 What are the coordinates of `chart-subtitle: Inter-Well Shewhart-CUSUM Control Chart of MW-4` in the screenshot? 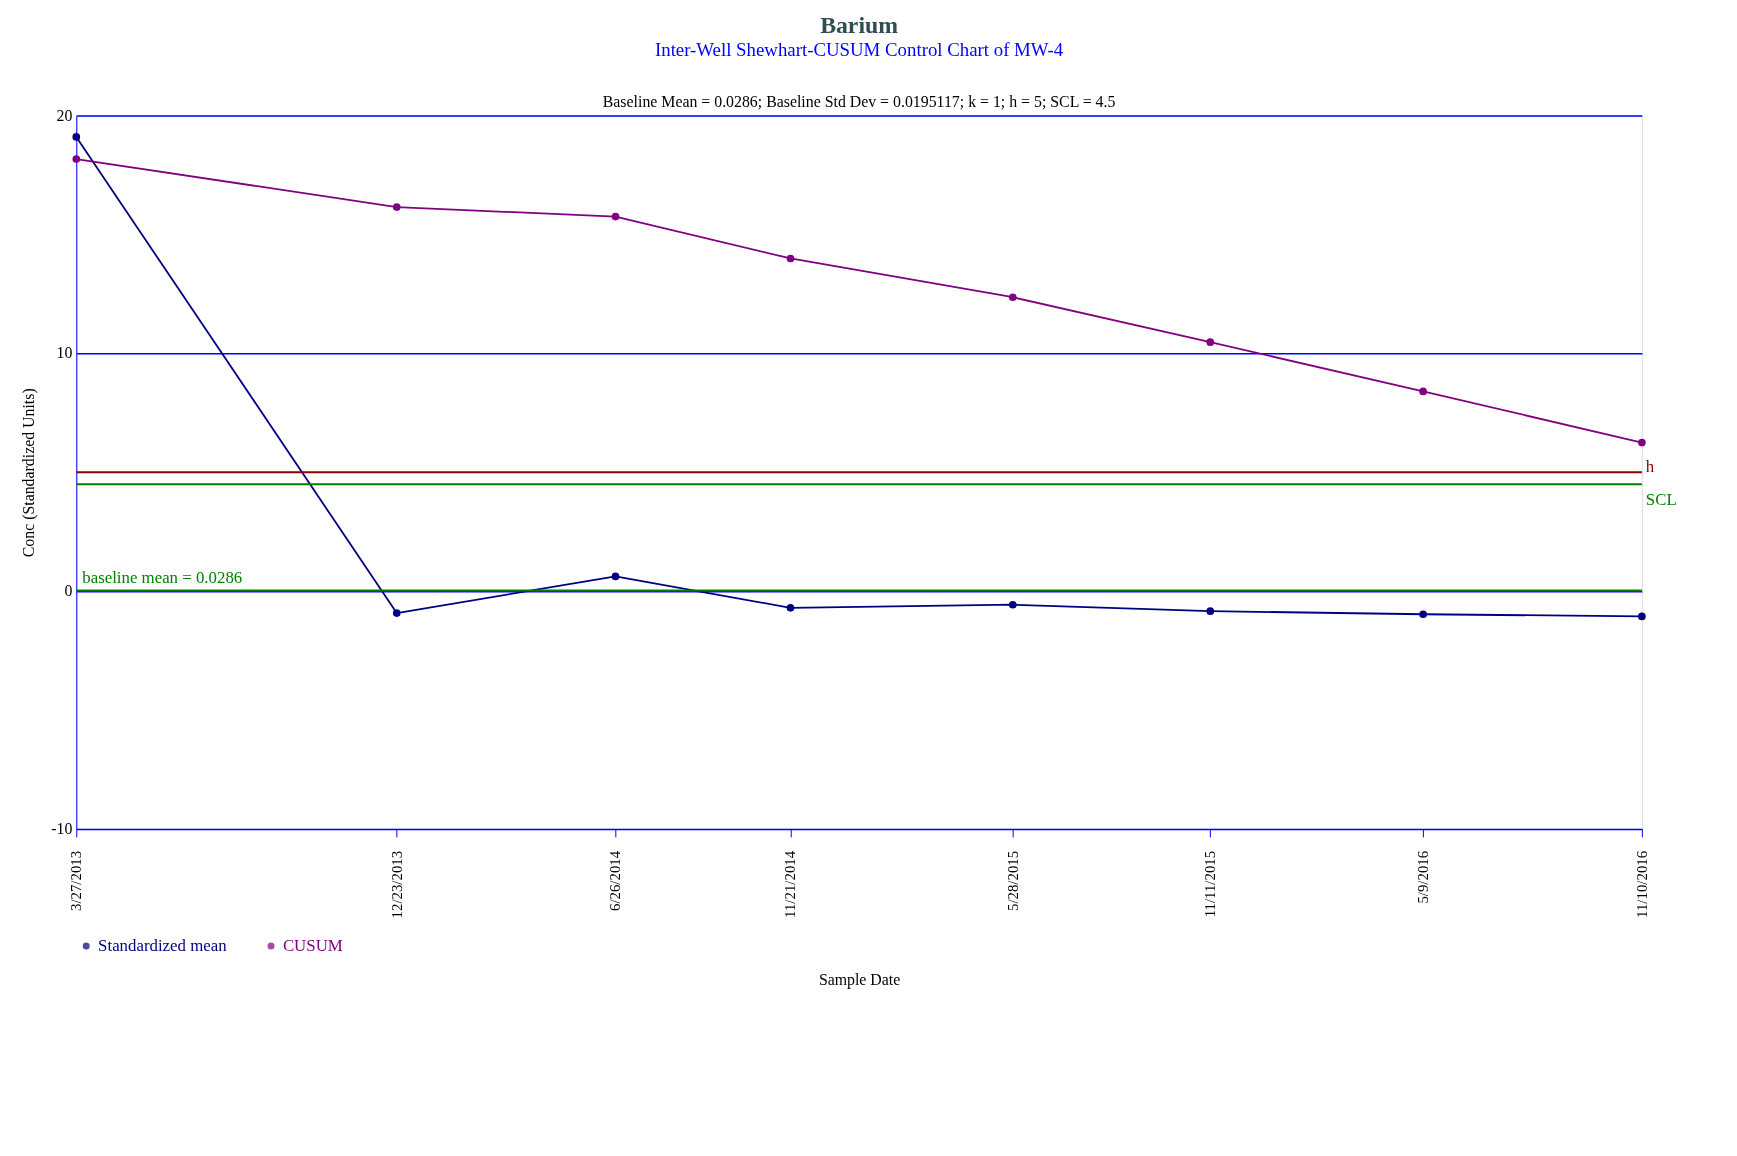 It's located at (859, 50).